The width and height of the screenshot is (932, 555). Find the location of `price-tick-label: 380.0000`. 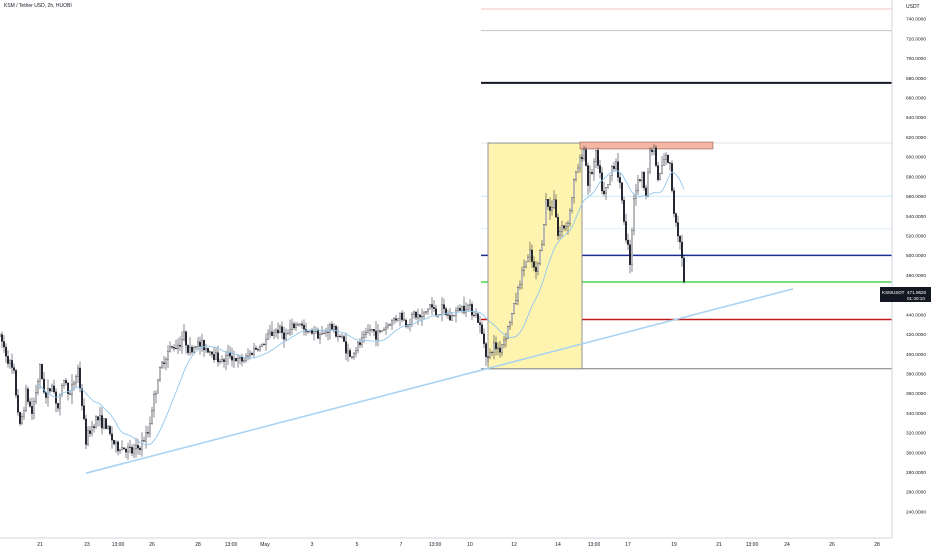

price-tick-label: 380.0000 is located at coordinates (916, 374).